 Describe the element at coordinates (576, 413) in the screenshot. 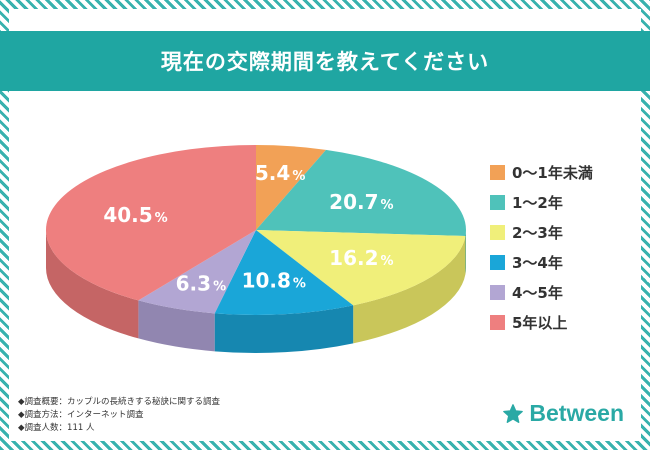

I see `brand-name: Between` at that location.